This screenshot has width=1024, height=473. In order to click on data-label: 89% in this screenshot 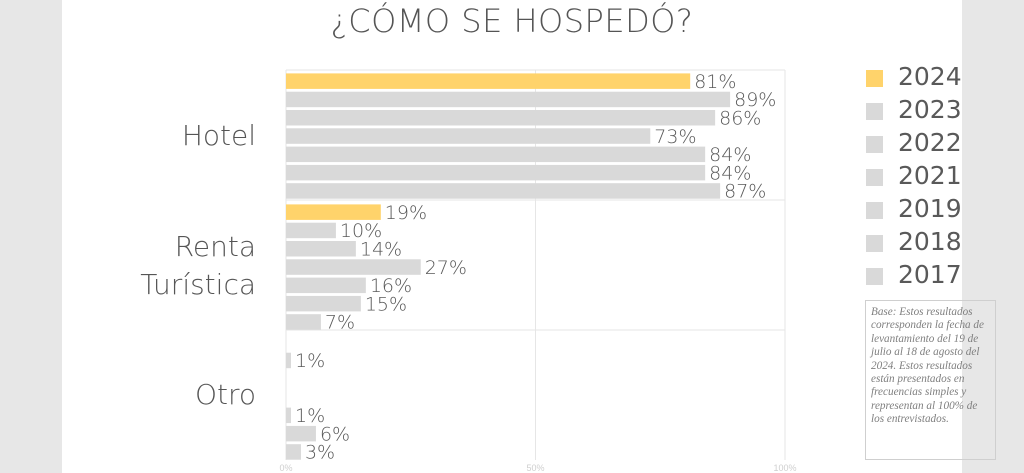, I will do `click(755, 100)`.